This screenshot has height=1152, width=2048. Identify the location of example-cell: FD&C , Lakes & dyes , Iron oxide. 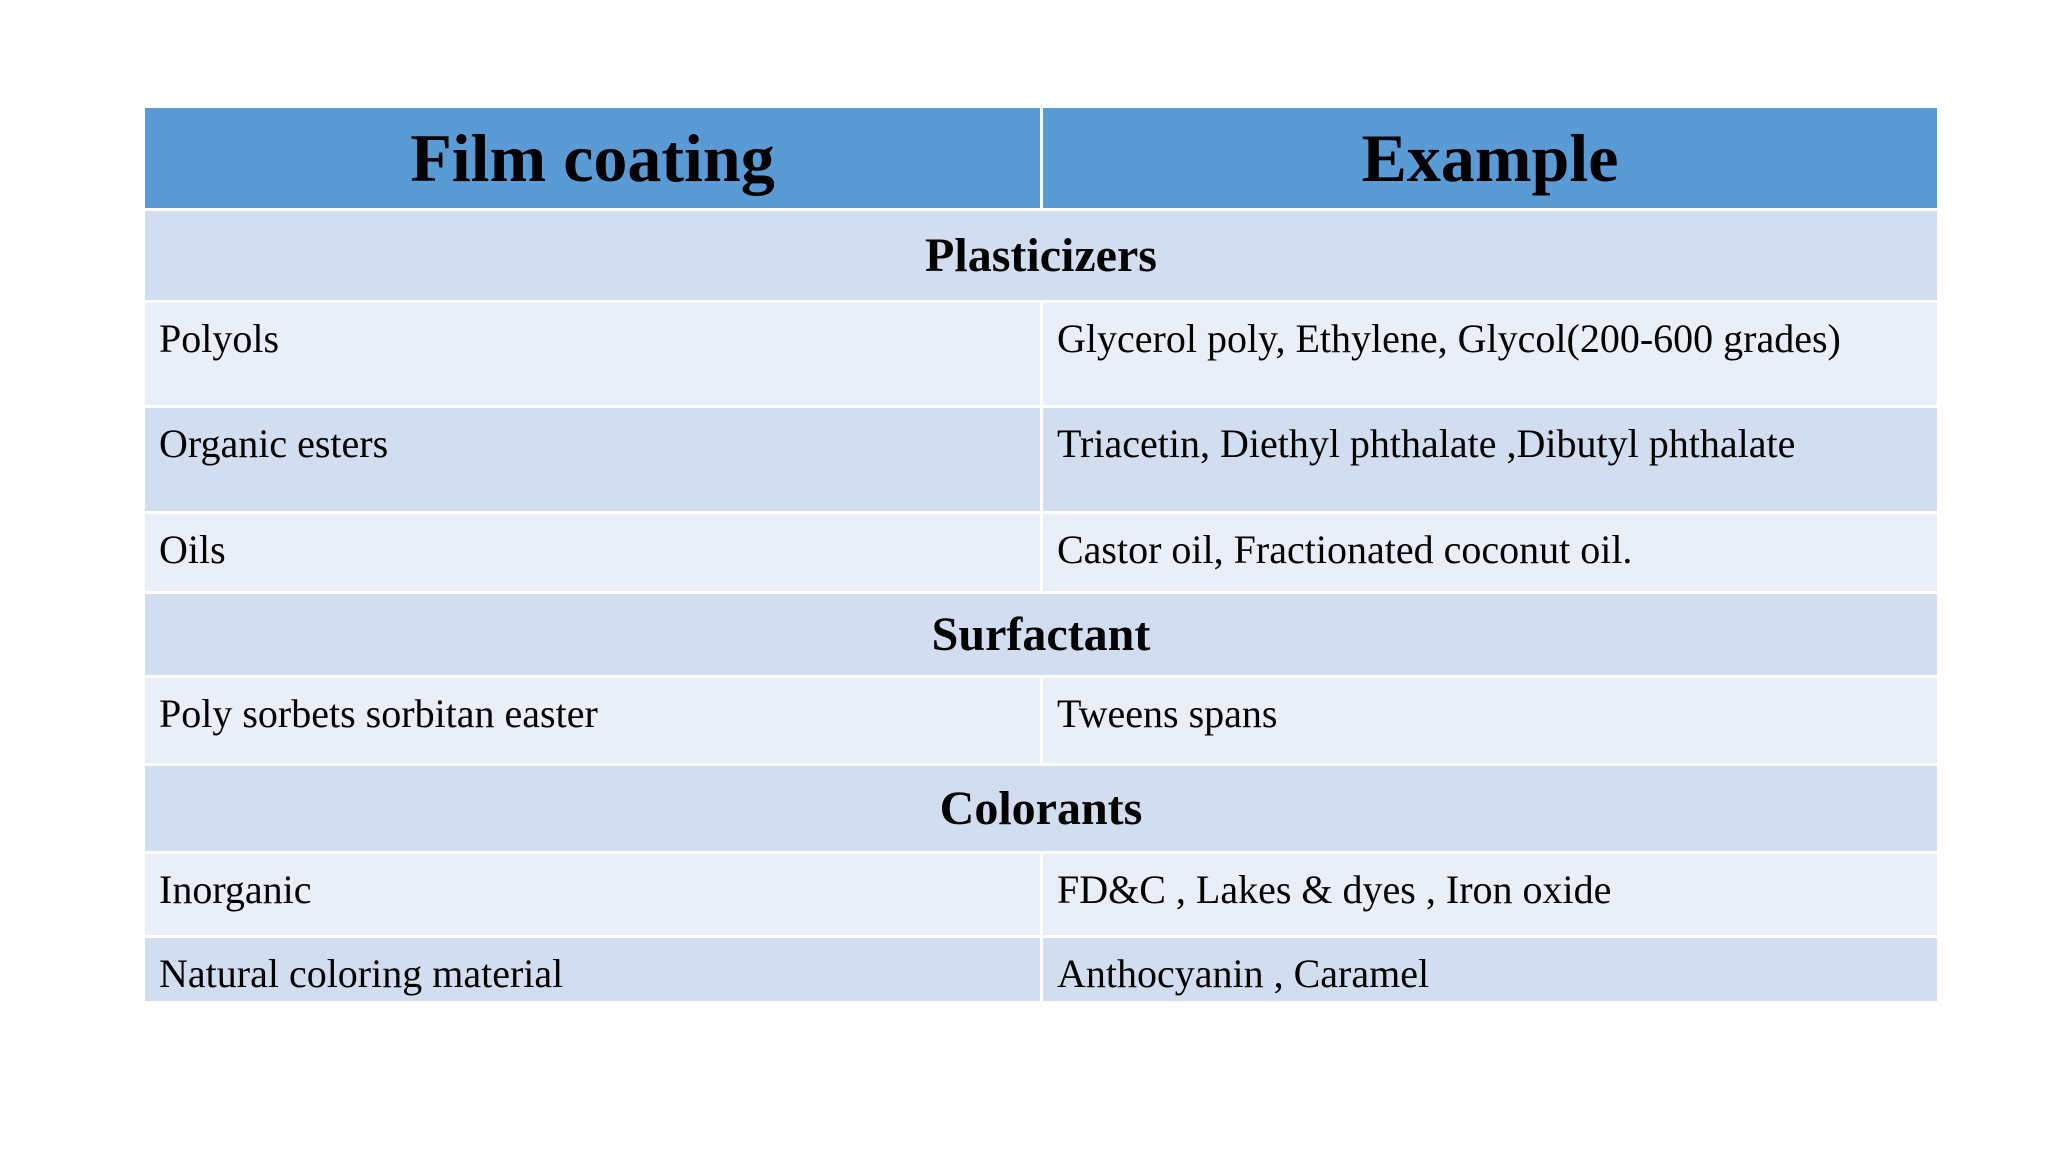
(1490, 894).